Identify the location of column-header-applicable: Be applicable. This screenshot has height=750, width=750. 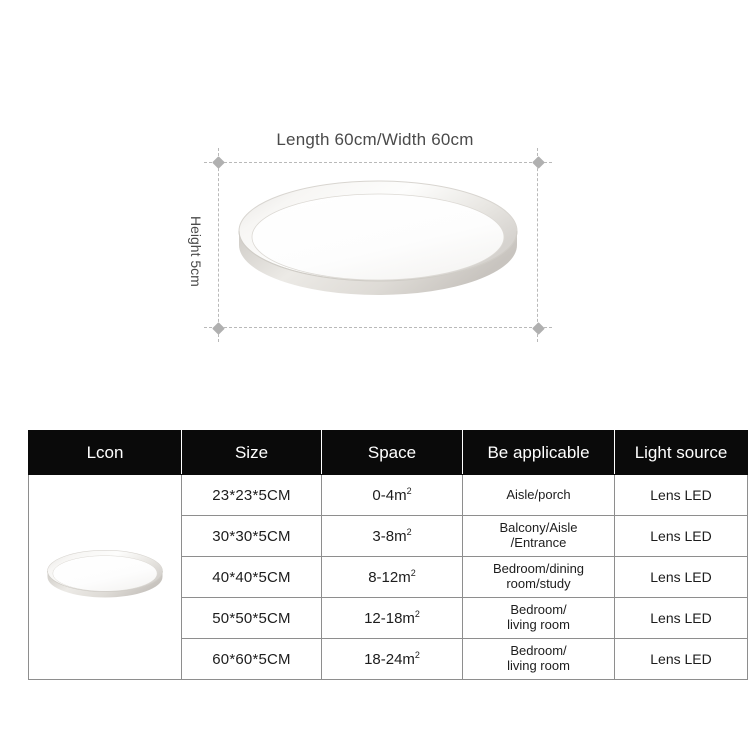
(538, 452).